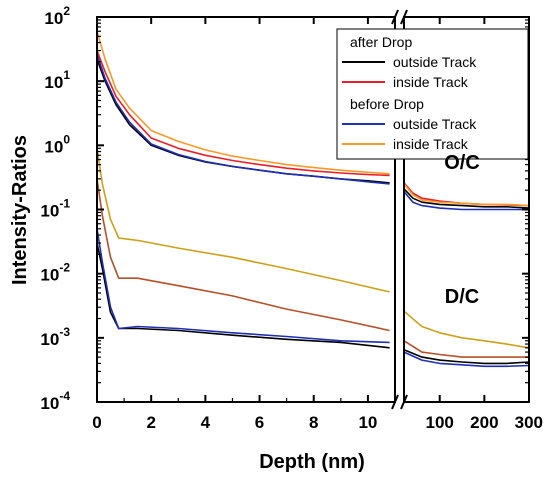 The width and height of the screenshot is (550, 477). Describe the element at coordinates (440, 422) in the screenshot. I see `x-tick-label: 100` at that location.